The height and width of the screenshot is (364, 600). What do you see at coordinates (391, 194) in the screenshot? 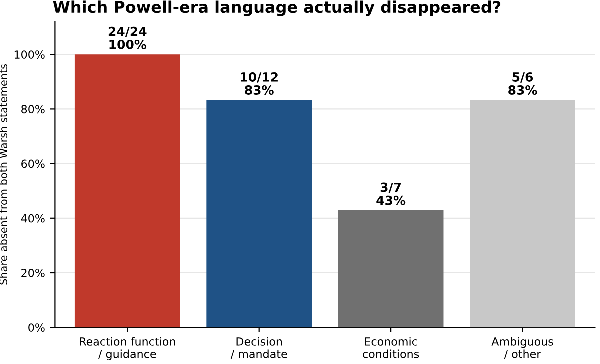
I see `data-label: 3/7 43%` at bounding box center [391, 194].